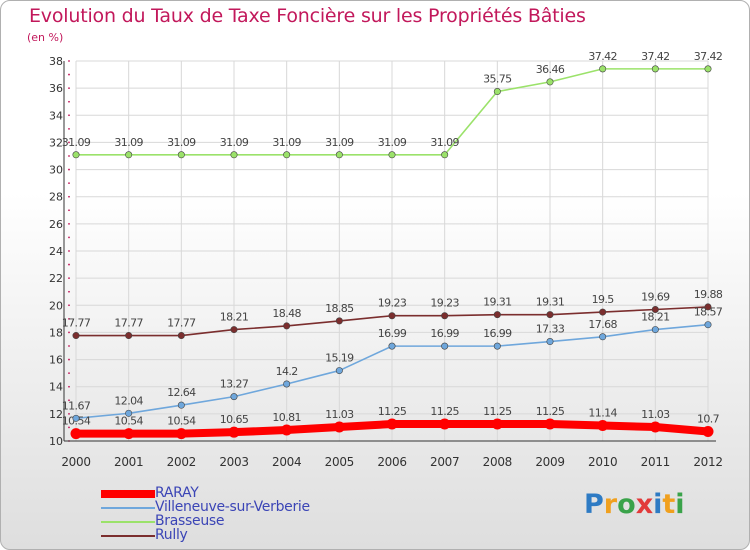 The width and height of the screenshot is (750, 550). What do you see at coordinates (708, 312) in the screenshot?
I see `data-label: 18.57` at bounding box center [708, 312].